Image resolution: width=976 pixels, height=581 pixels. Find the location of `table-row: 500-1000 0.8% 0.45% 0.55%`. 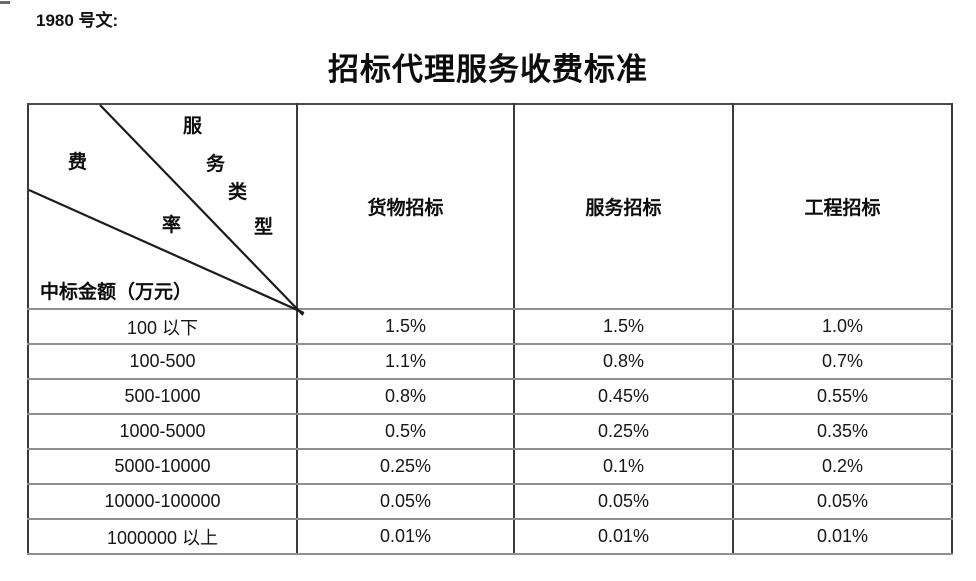

table-row: 500-1000 0.8% 0.45% 0.55% is located at coordinates (490, 396).